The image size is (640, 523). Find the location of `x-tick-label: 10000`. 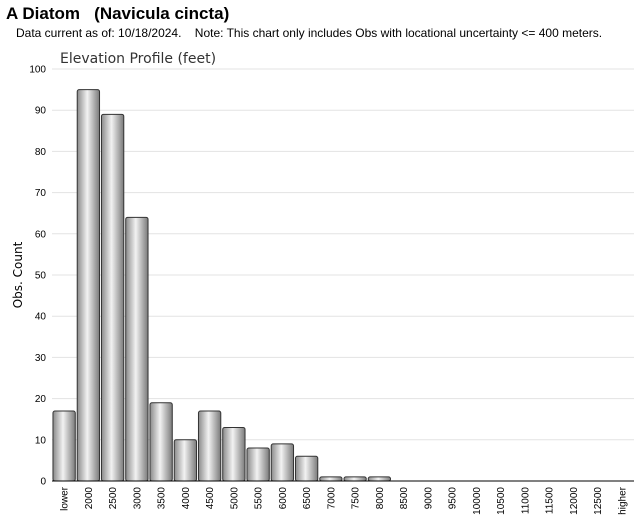

x-tick-label: 10000 is located at coordinates (477, 501).